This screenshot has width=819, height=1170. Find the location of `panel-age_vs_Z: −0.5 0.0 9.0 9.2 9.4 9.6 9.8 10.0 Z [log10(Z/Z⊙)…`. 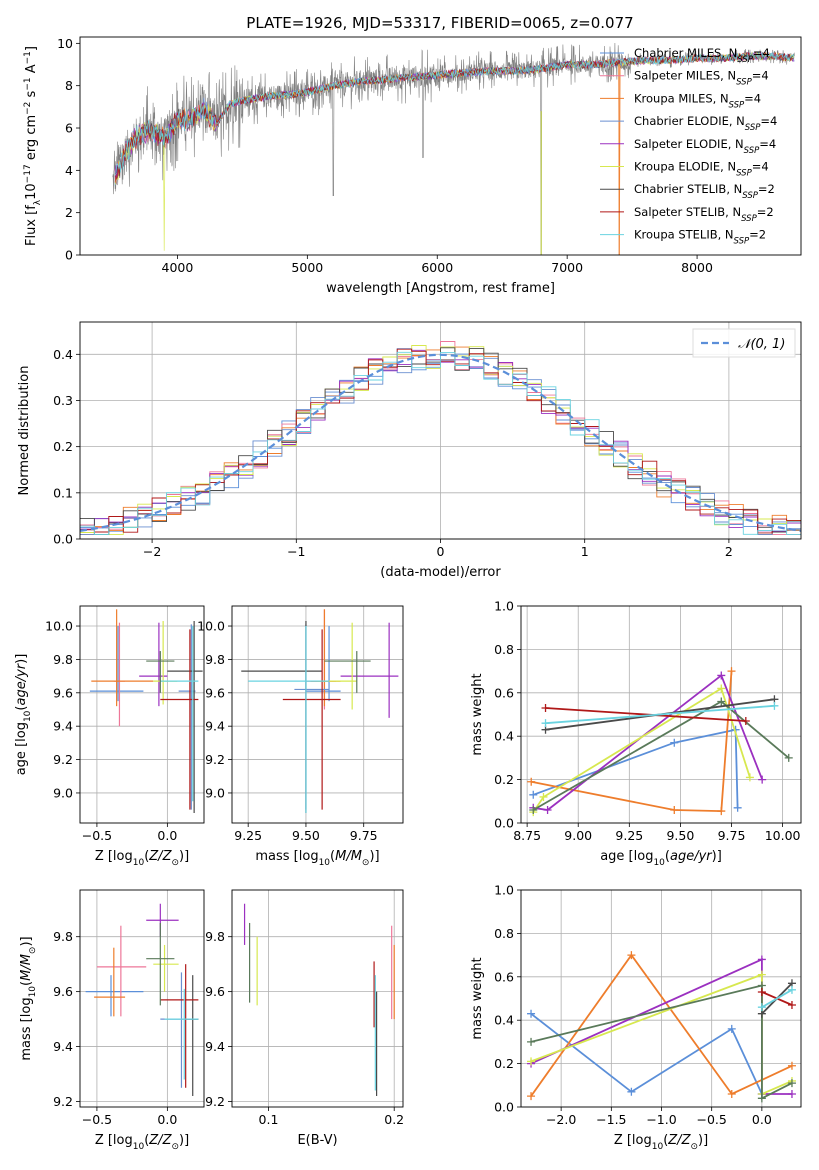

panel-age_vs_Z: −0.5 0.0 9.0 9.2 9.4 9.6 9.8 10.0 Z [log10(Z/Z⊙)… is located at coordinates (109, 736).